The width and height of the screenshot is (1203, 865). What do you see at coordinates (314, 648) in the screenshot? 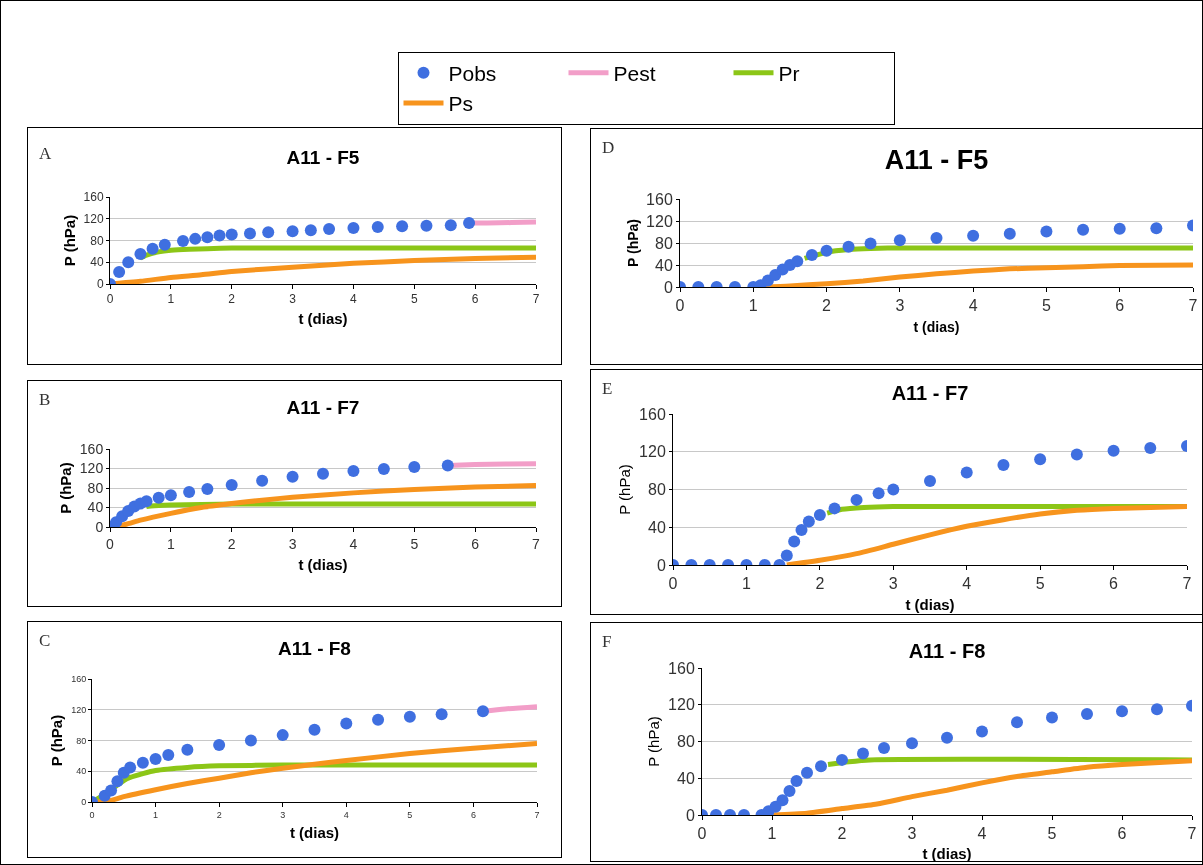
I see `chart-title: A11 - F8` at bounding box center [314, 648].